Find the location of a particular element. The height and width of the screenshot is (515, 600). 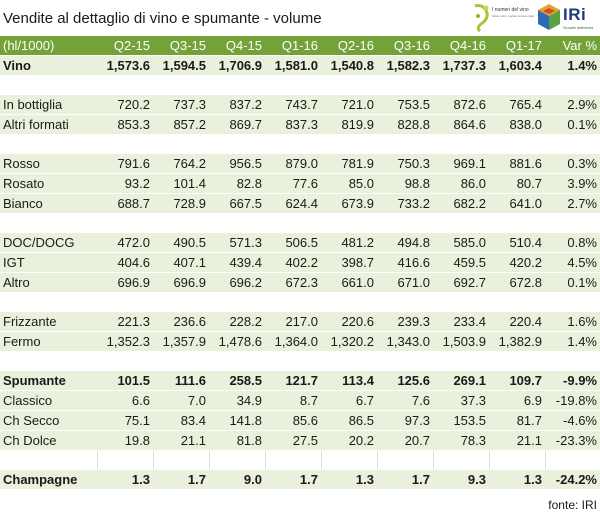

value-cell: 872.6 is located at coordinates (461, 104).